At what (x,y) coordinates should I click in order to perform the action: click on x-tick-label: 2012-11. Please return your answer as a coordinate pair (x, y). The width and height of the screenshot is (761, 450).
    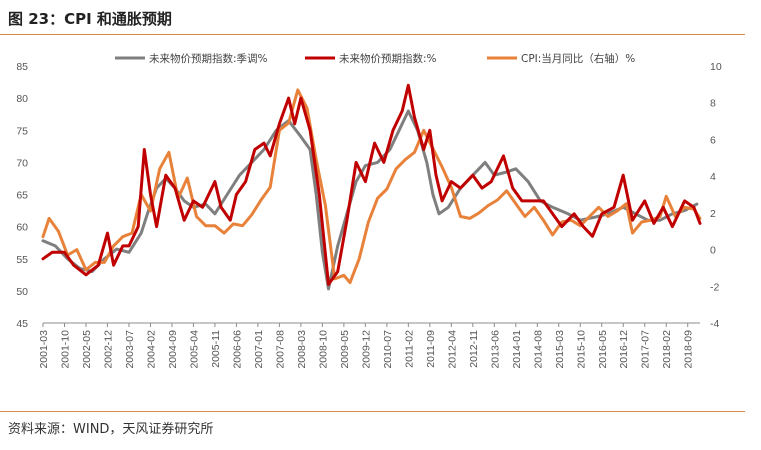
    Looking at the image, I should click on (474, 349).